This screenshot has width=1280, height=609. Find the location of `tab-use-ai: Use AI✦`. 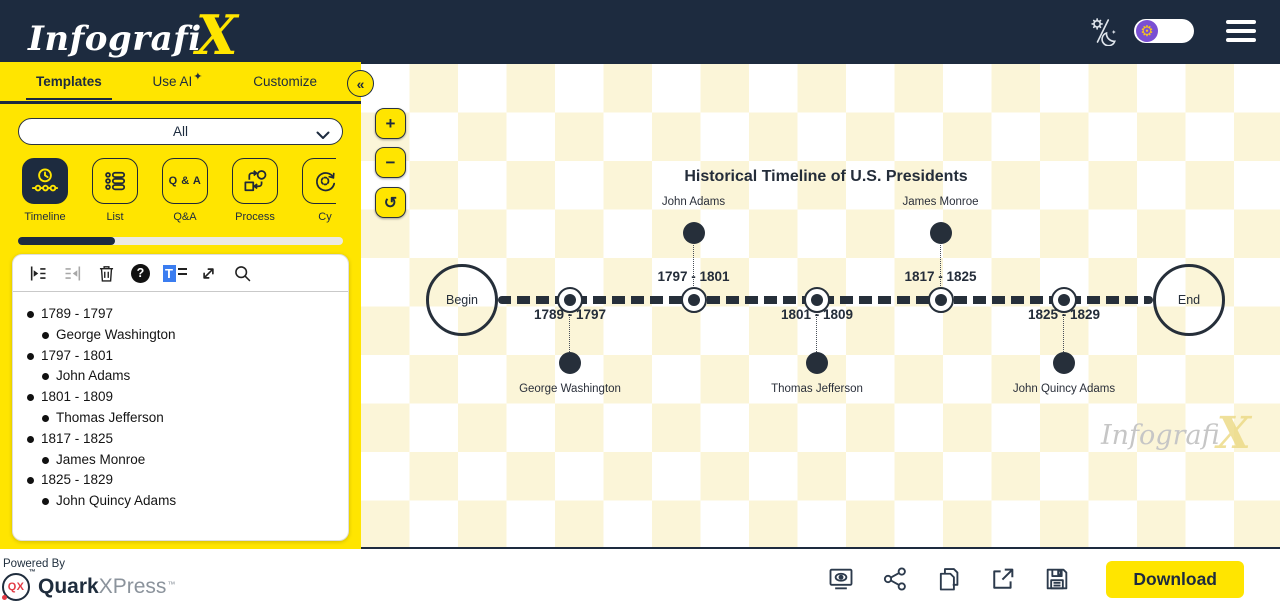

tab-use-ai: Use AI✦ is located at coordinates (178, 81).